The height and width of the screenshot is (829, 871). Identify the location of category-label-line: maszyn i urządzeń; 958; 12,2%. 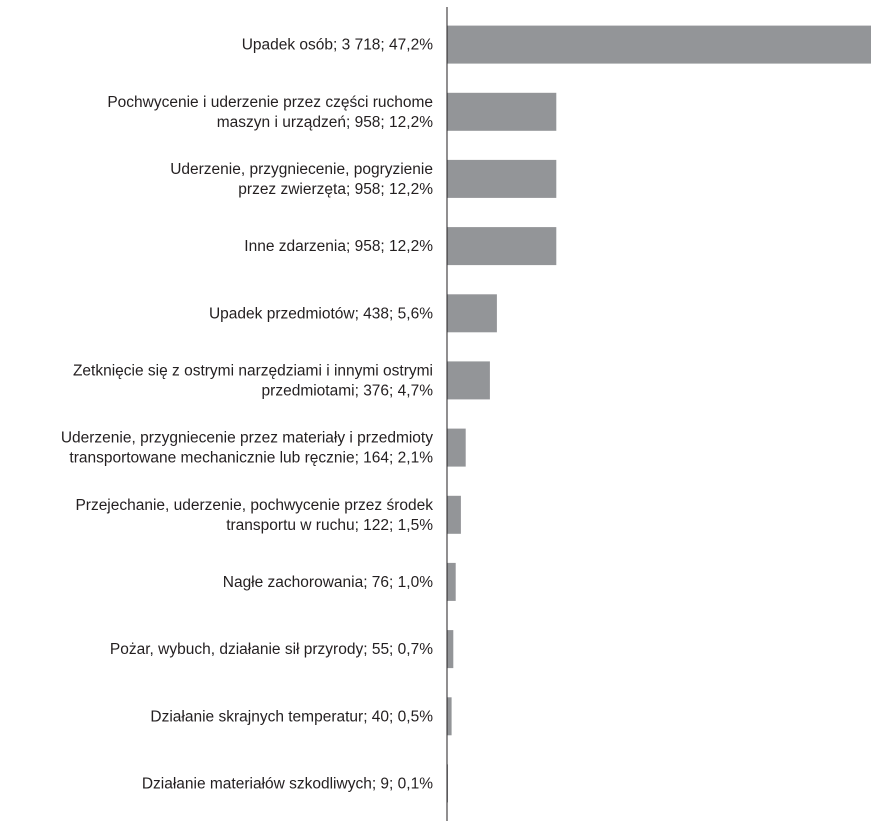
(325, 122).